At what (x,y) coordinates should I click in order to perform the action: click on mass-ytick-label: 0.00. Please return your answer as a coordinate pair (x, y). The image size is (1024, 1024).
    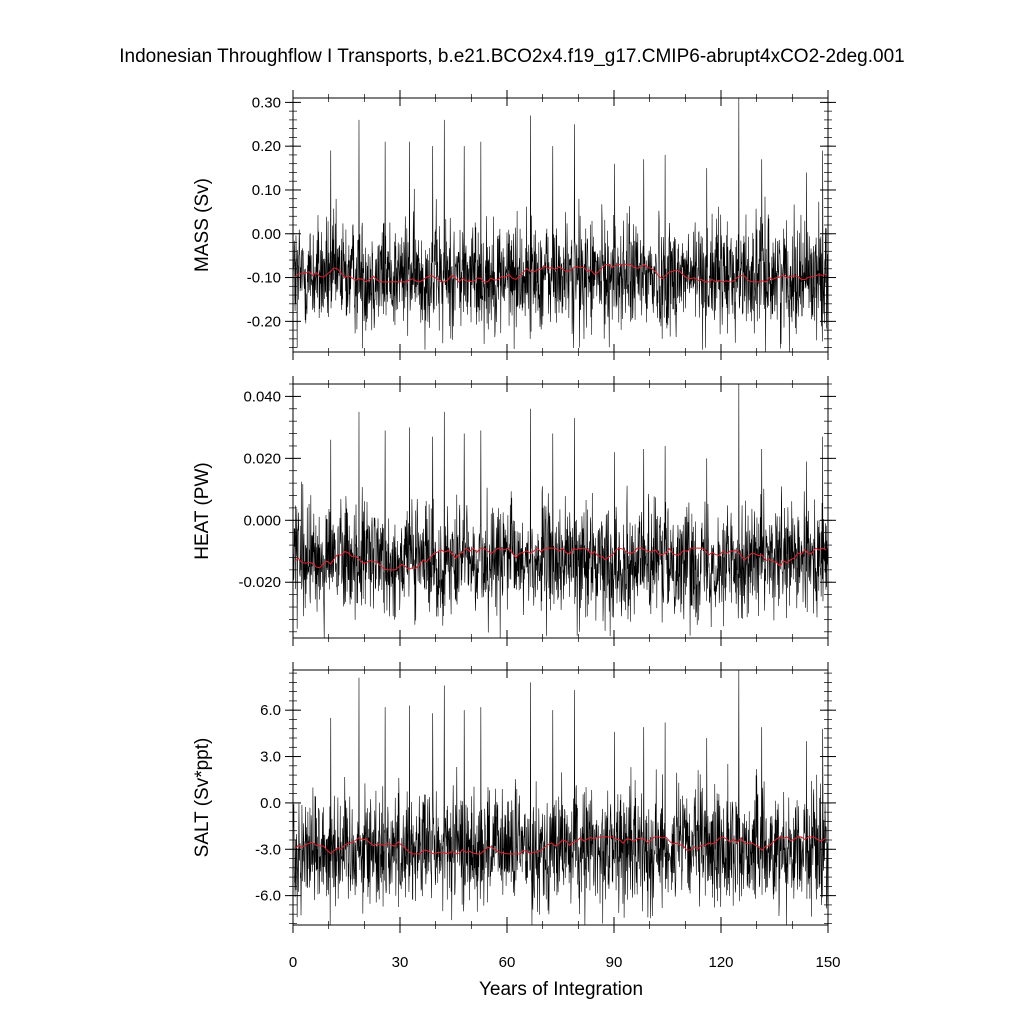
    Looking at the image, I should click on (266, 234).